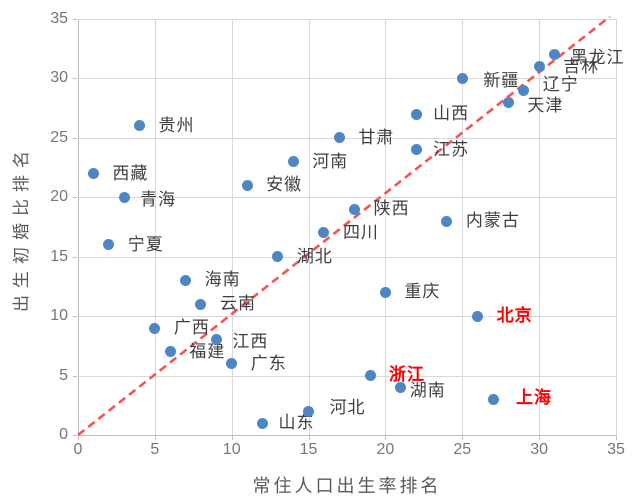  What do you see at coordinates (534, 398) in the screenshot?
I see `data-point-label: 上海` at bounding box center [534, 398].